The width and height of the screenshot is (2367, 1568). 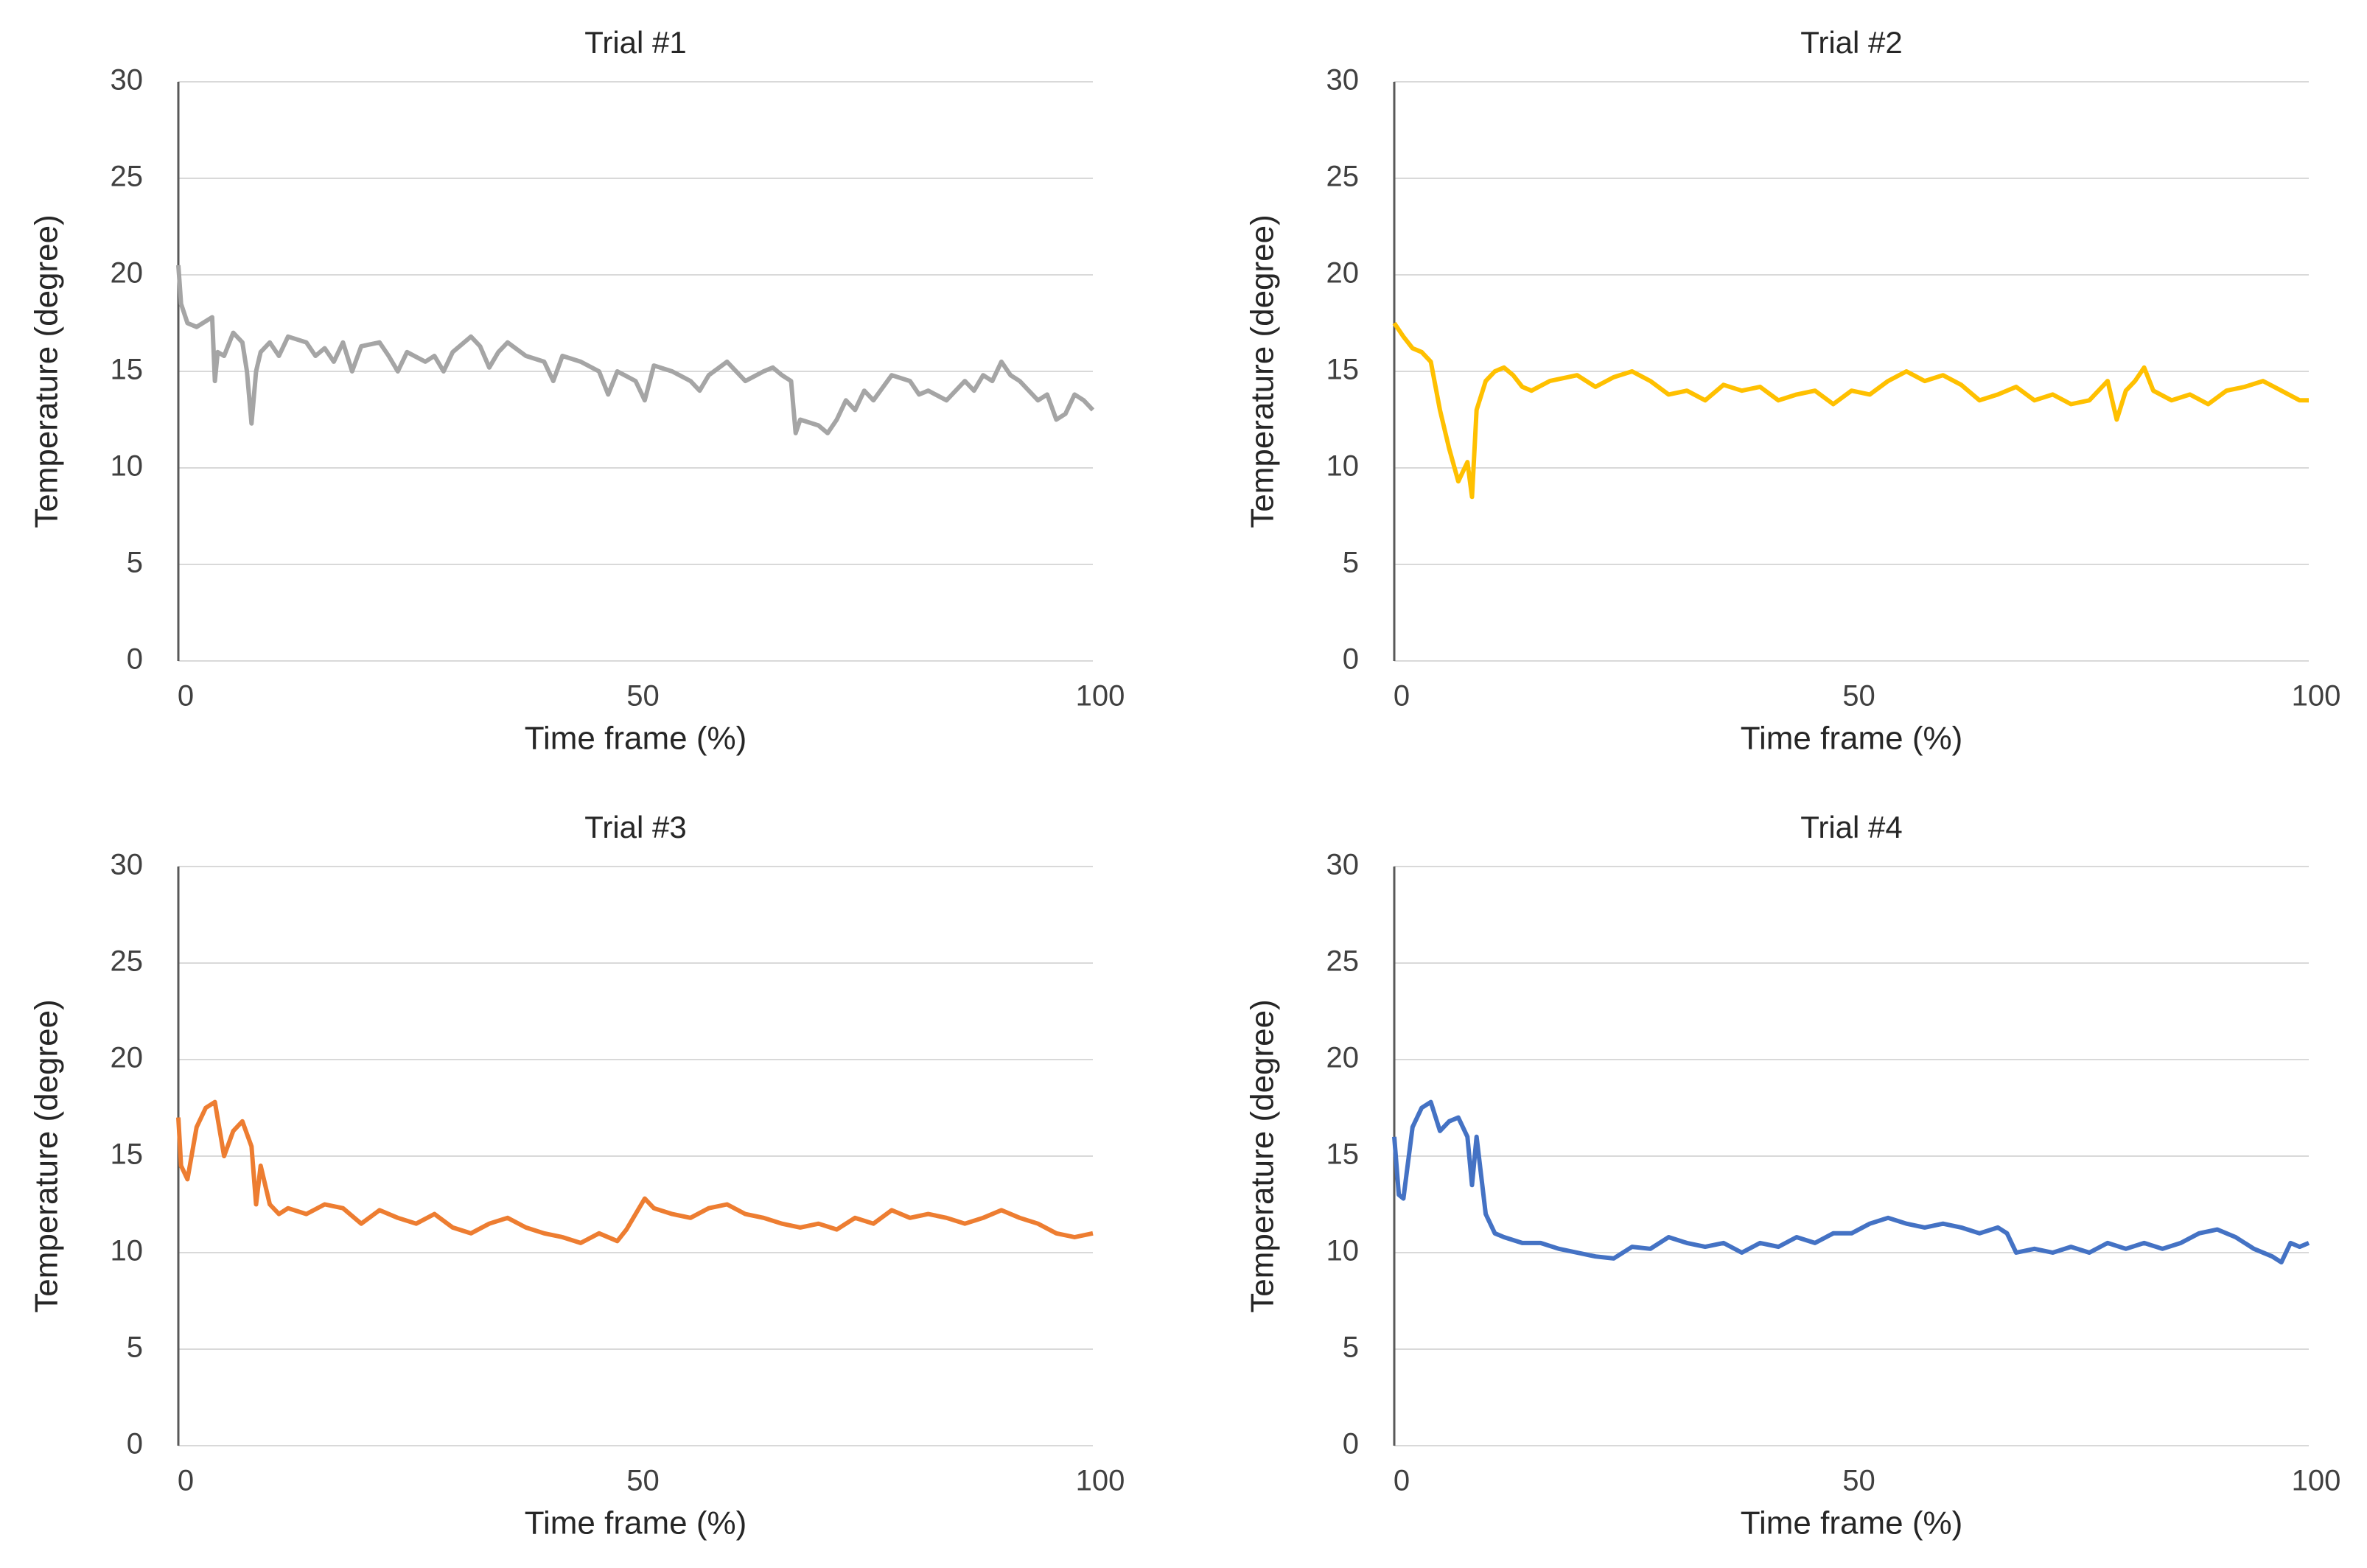 I want to click on chart-title: Trial #3, so click(x=635, y=827).